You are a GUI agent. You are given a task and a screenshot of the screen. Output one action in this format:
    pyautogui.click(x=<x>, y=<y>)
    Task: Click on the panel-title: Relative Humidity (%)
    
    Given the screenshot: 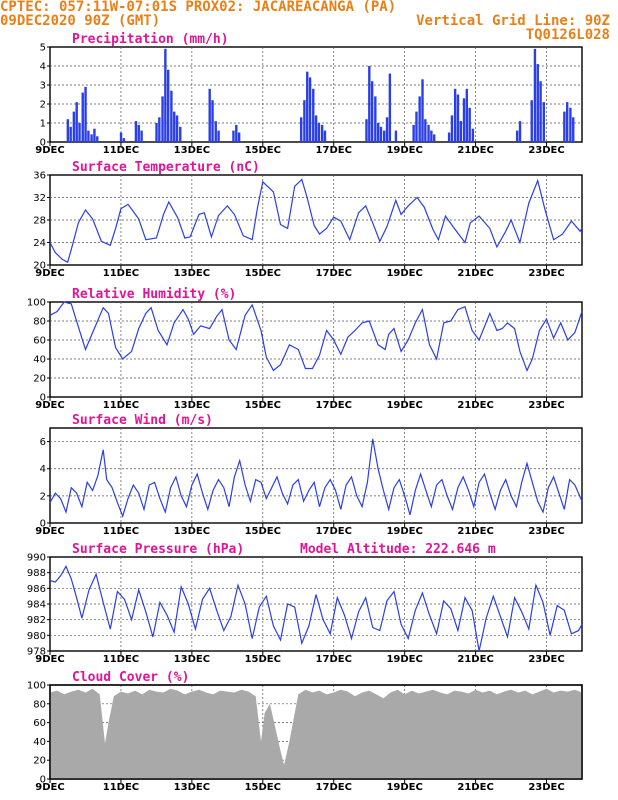 What is the action you would take?
    pyautogui.click(x=154, y=294)
    